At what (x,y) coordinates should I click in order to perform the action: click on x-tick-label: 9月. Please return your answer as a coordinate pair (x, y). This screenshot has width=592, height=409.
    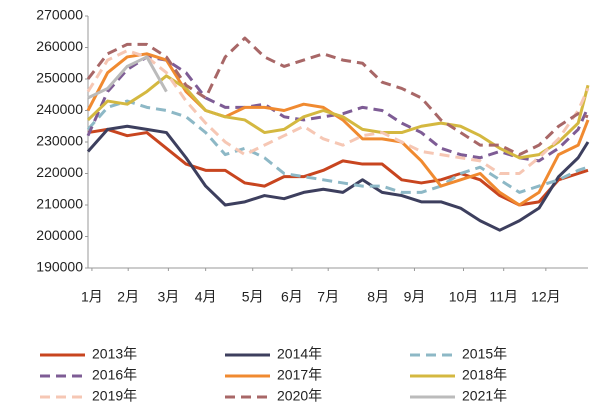
    Looking at the image, I should click on (415, 297).